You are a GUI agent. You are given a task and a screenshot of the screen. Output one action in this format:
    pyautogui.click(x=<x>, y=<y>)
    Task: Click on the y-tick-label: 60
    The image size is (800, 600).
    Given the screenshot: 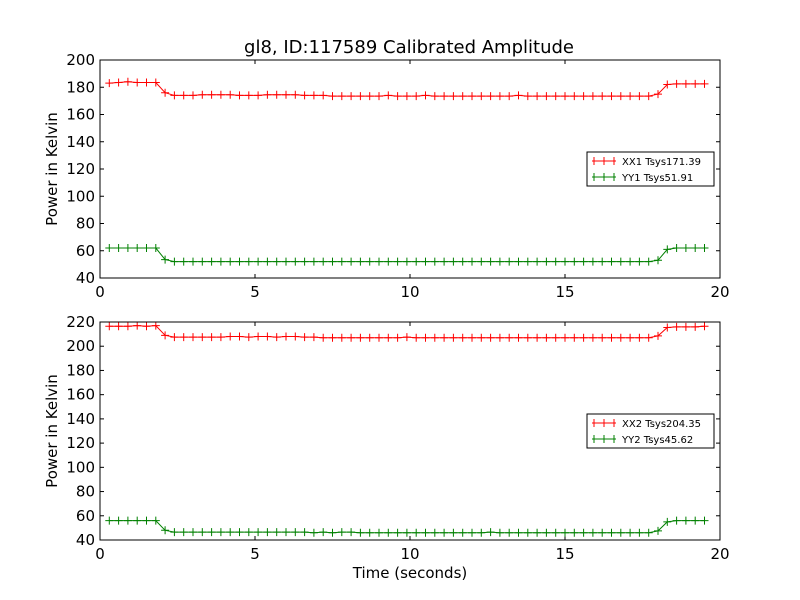 What is the action you would take?
    pyautogui.click(x=85, y=251)
    